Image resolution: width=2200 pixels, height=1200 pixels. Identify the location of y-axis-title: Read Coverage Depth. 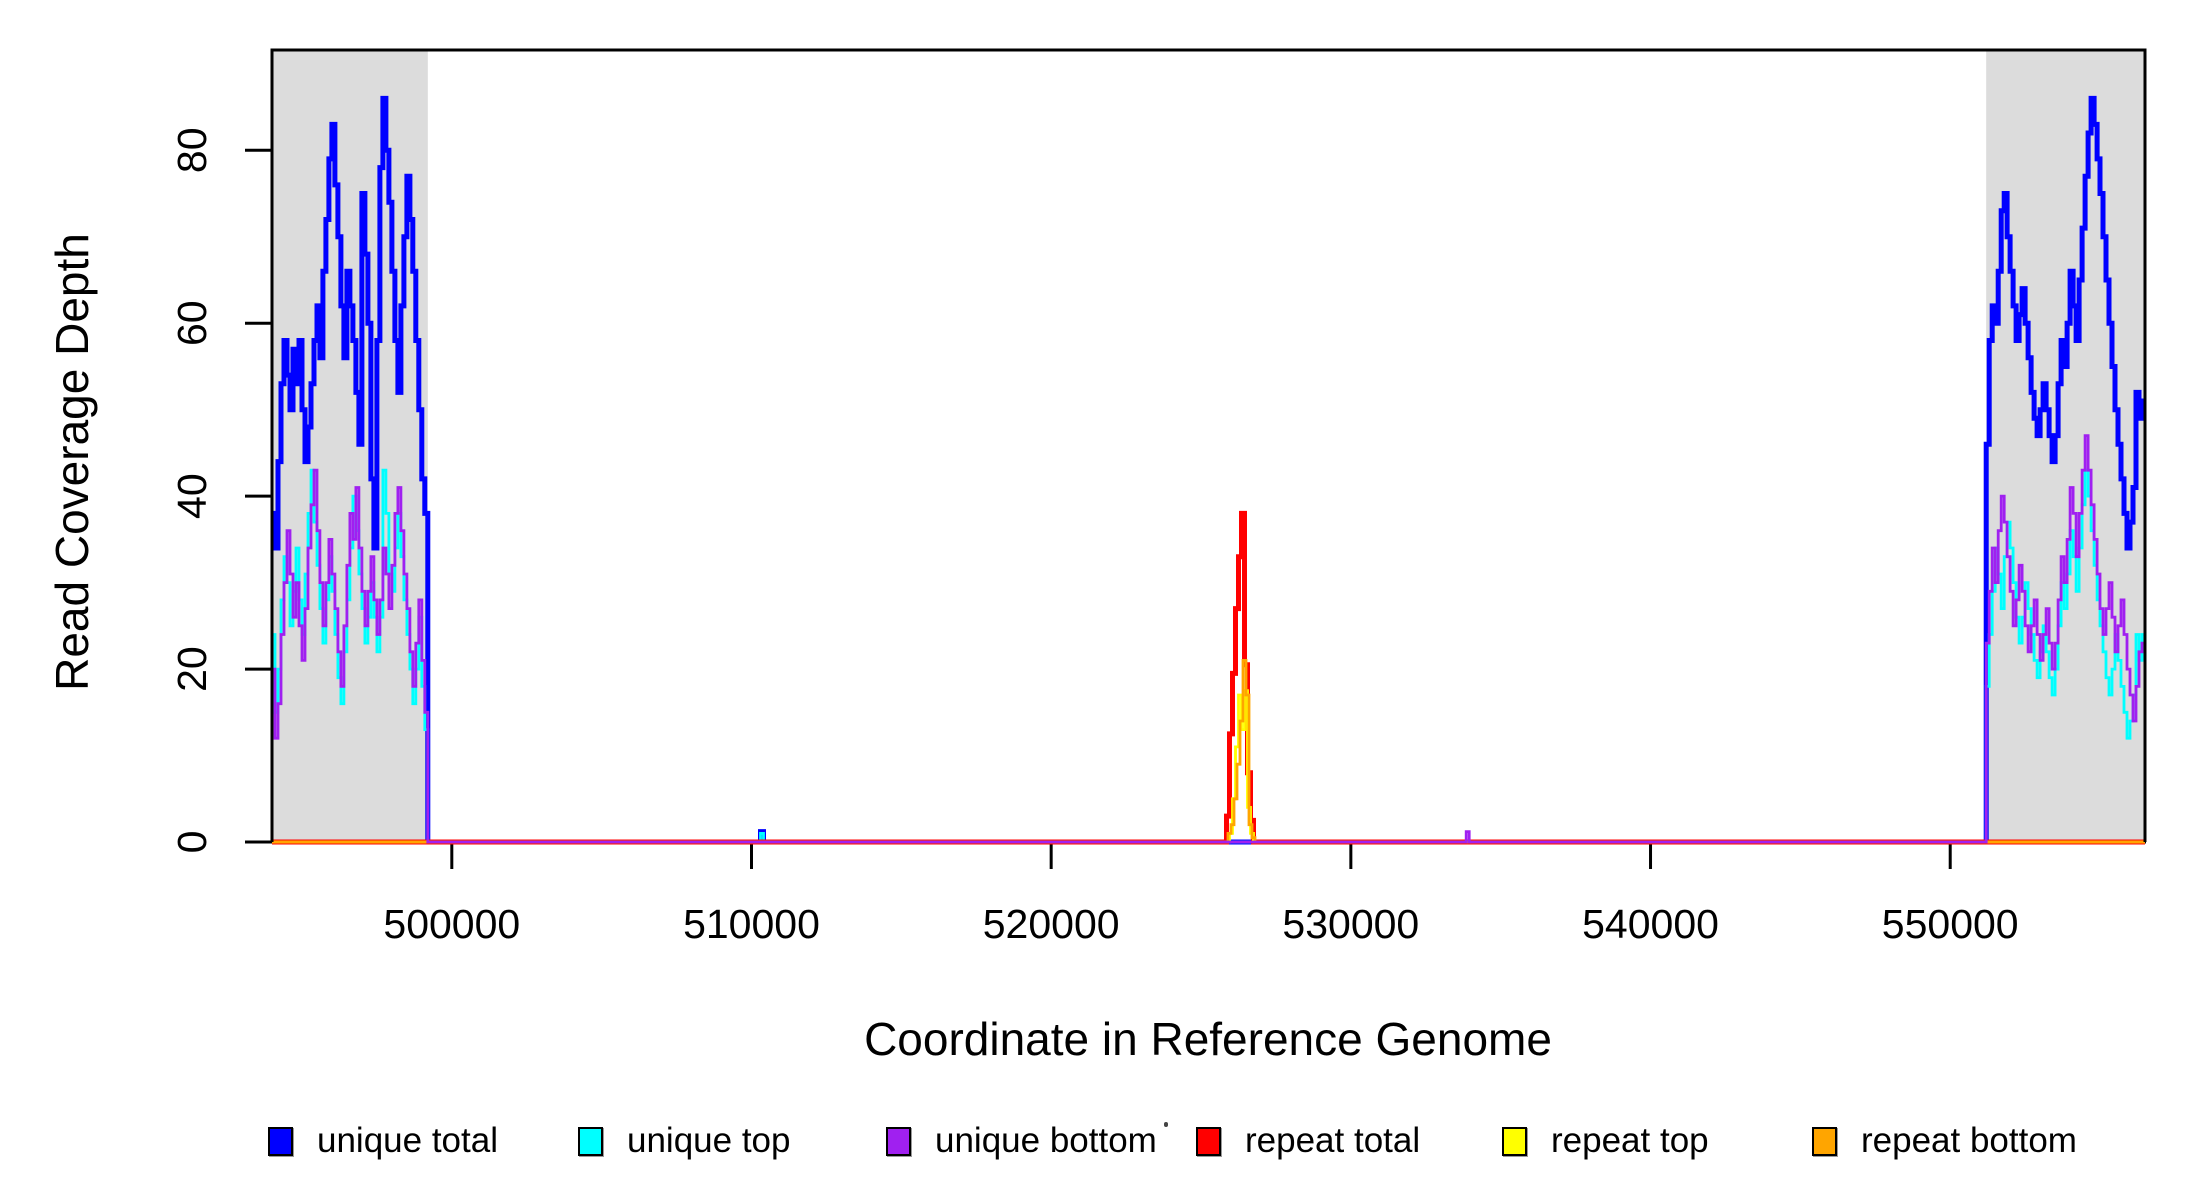
(72, 462).